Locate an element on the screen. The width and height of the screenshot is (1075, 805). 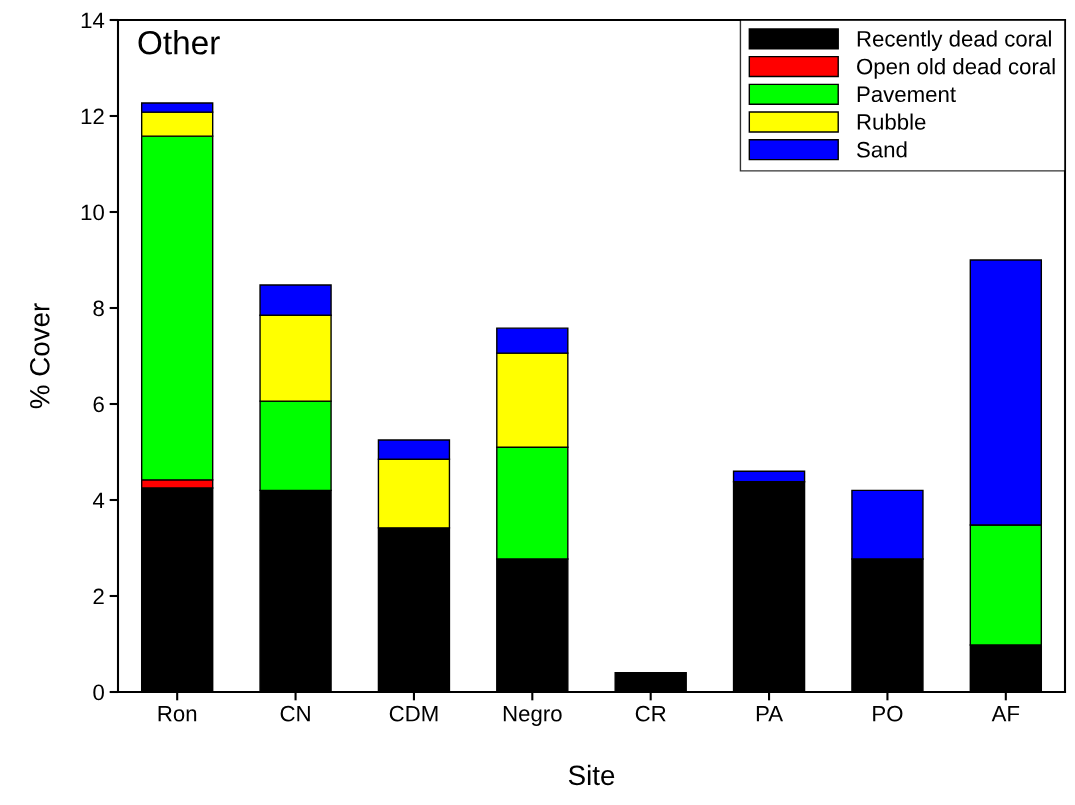
chart-title: Other is located at coordinates (179, 42).